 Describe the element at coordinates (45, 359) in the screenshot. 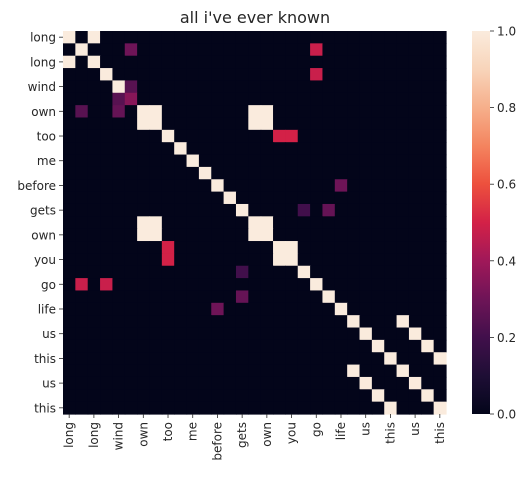

I see `y-tick-label: this` at that location.